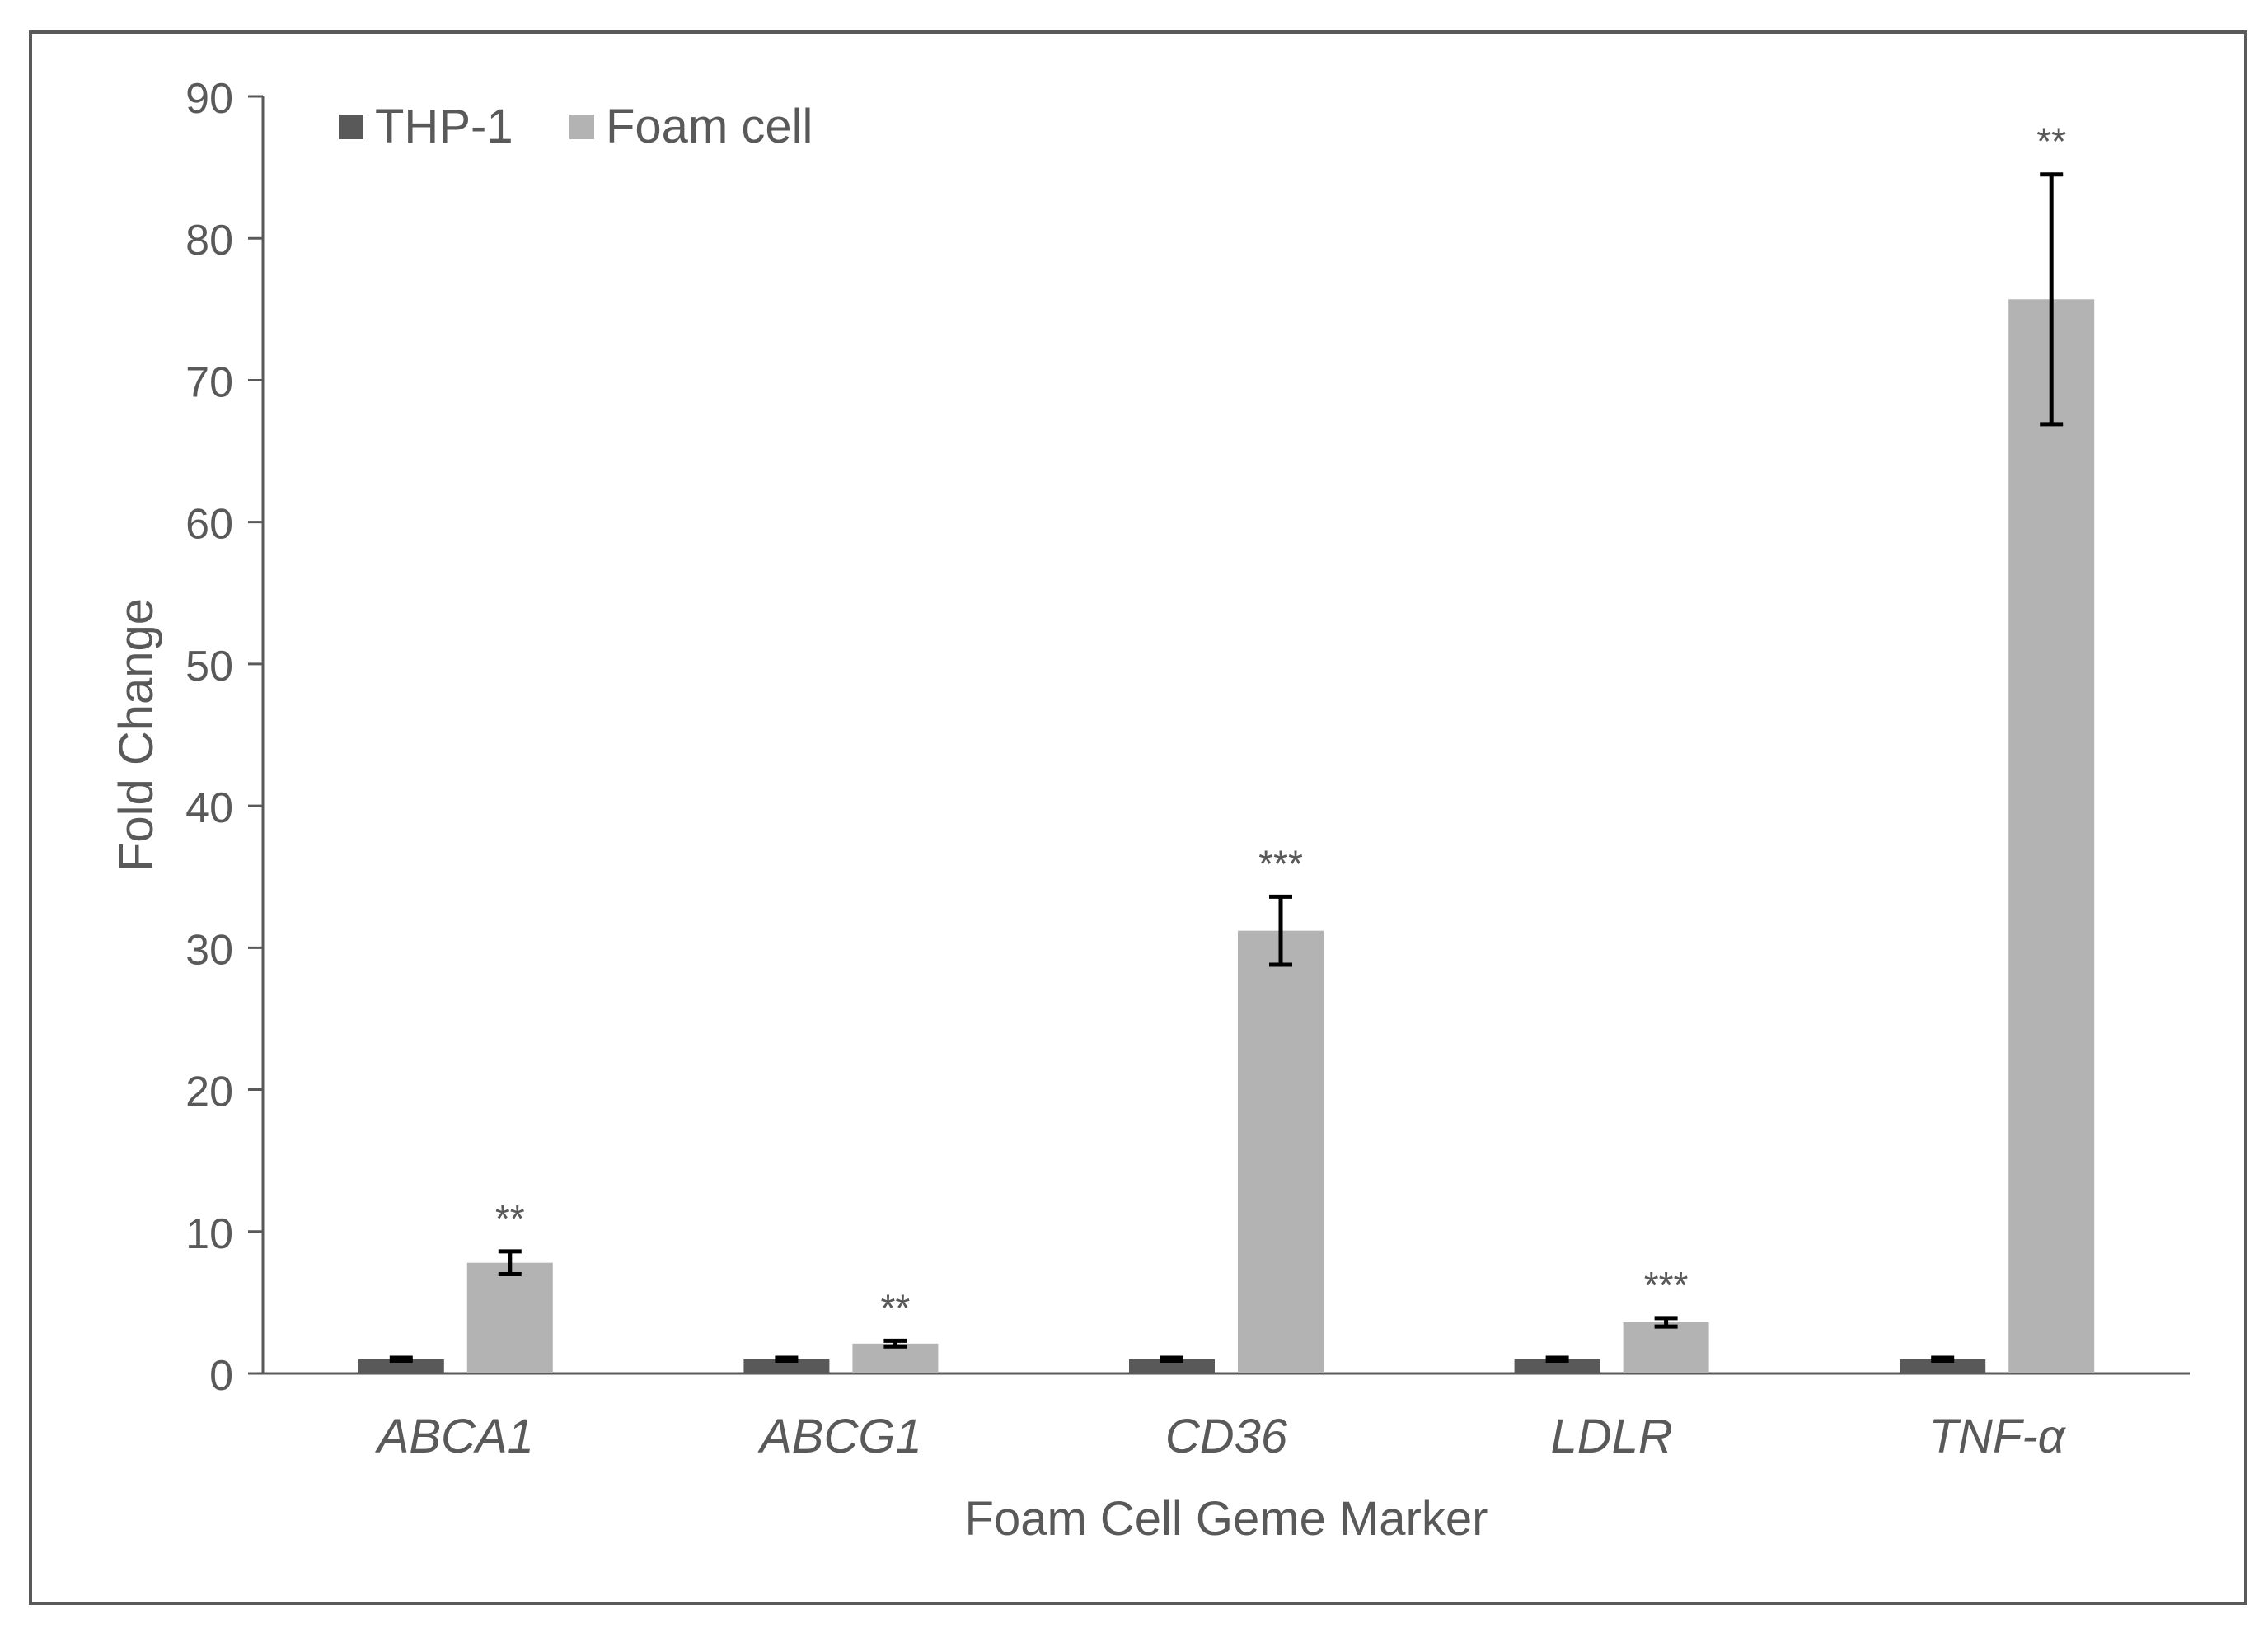  Describe the element at coordinates (209, 240) in the screenshot. I see `y-tick-label: 80` at that location.